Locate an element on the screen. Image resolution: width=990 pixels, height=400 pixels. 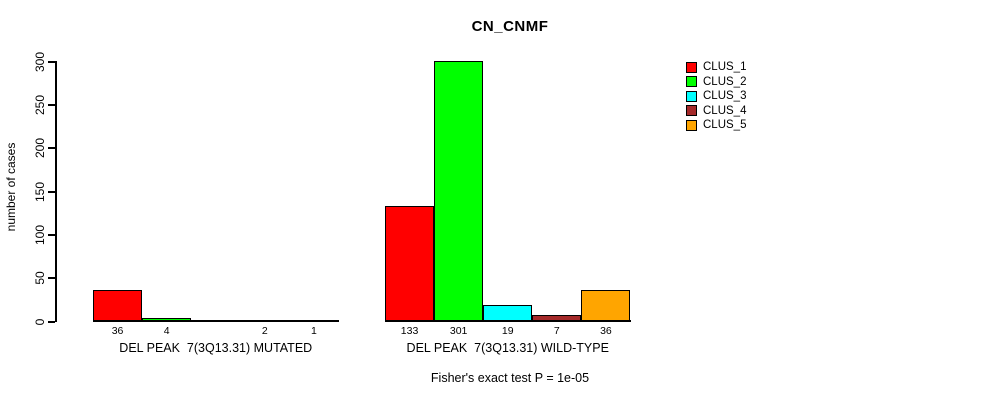
y-axis-tick-label: 0 is located at coordinates (40, 321).